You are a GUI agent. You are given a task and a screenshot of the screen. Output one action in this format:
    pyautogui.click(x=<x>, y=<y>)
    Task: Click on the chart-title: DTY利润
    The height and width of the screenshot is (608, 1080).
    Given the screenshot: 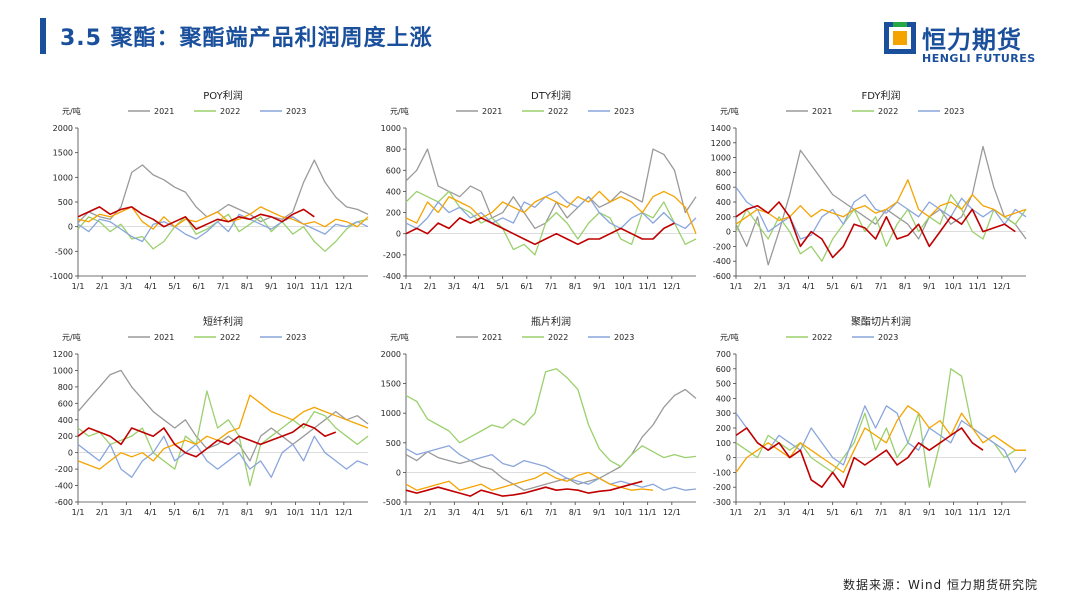 What is the action you would take?
    pyautogui.click(x=551, y=95)
    